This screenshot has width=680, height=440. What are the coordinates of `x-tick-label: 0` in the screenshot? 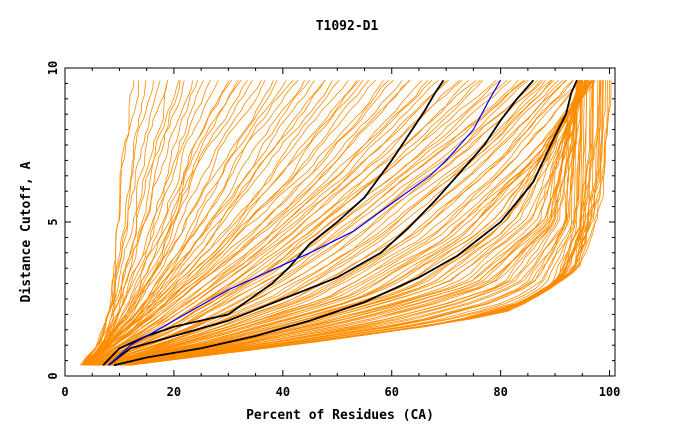 It's located at (64, 392).